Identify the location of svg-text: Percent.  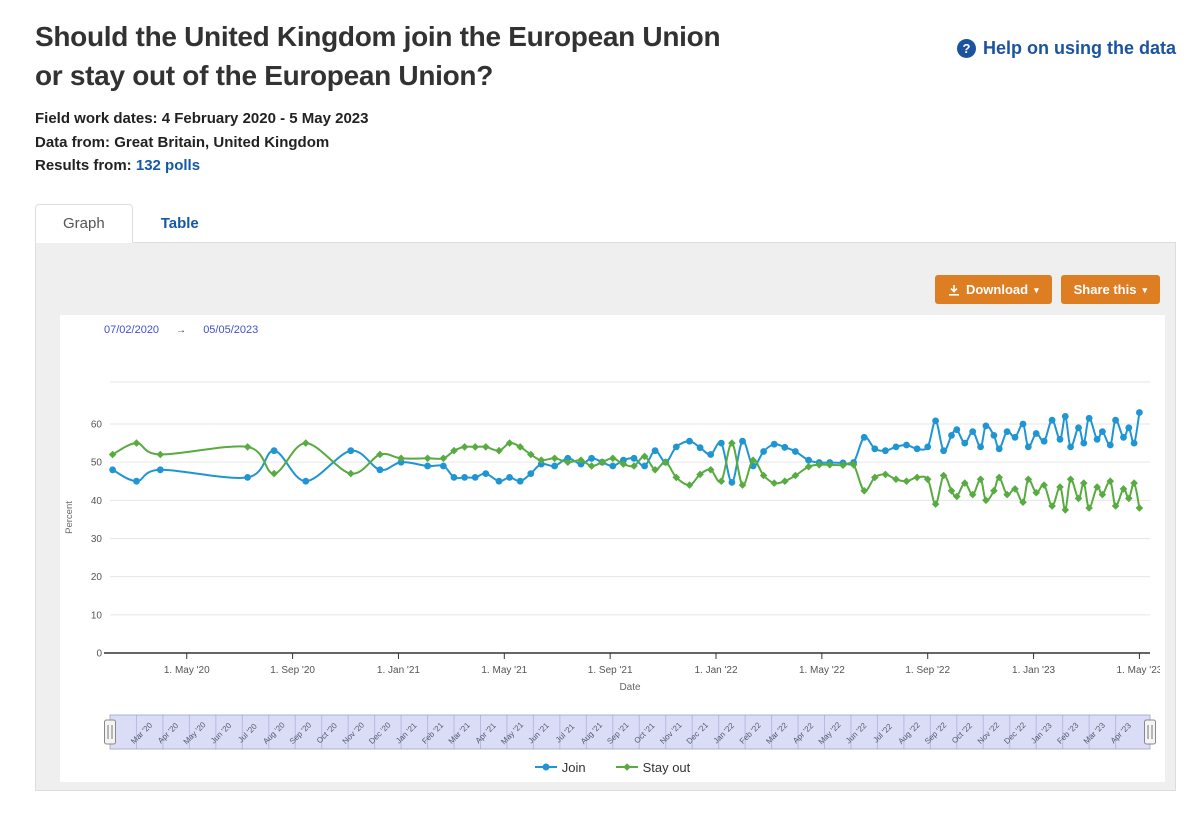
(69, 517).